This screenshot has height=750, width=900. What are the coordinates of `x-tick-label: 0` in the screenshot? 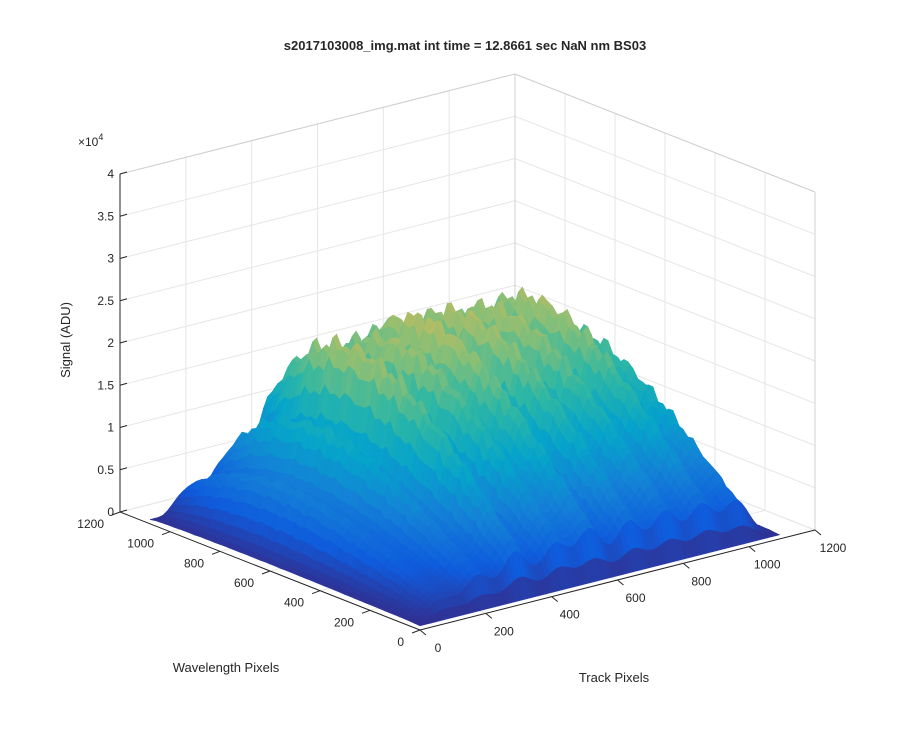 It's located at (438, 648).